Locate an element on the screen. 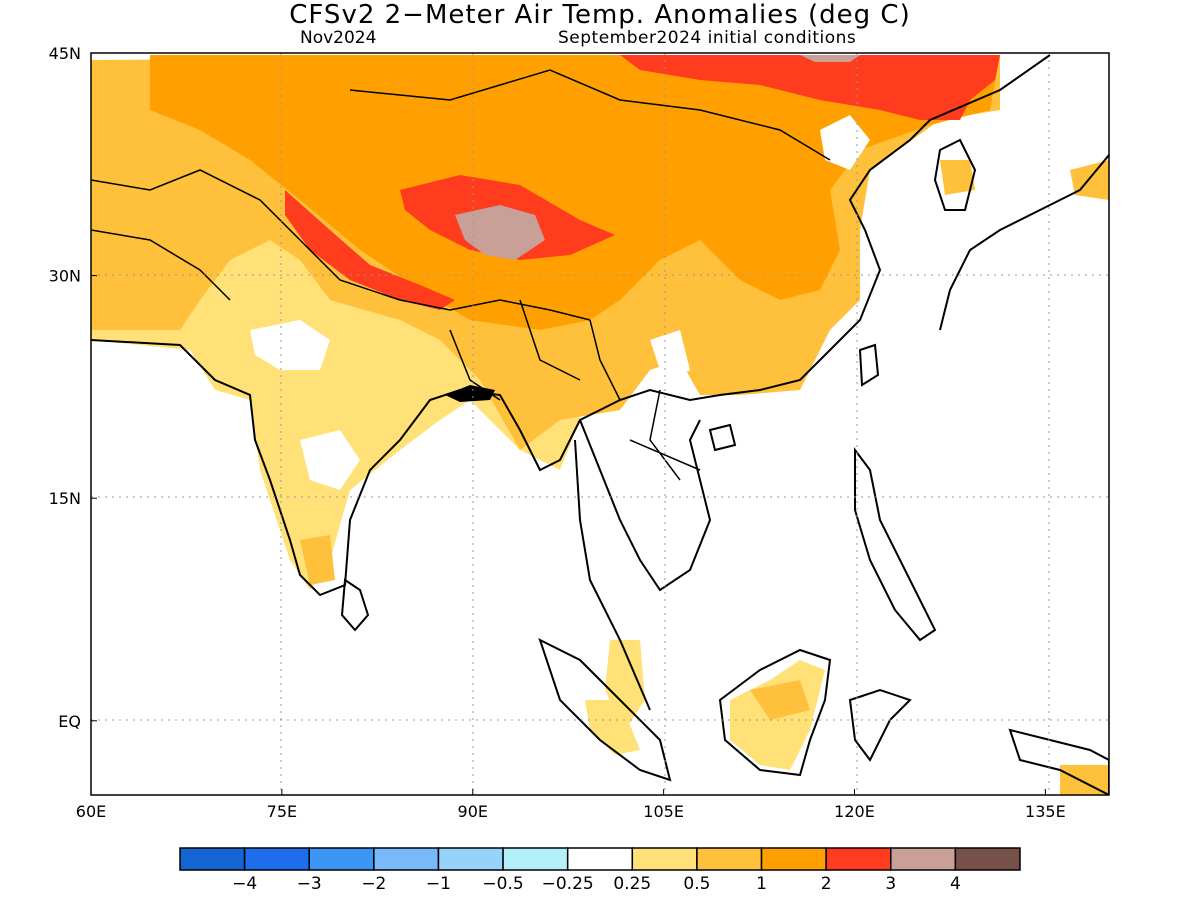  colorbar-label: 2 is located at coordinates (826, 884).